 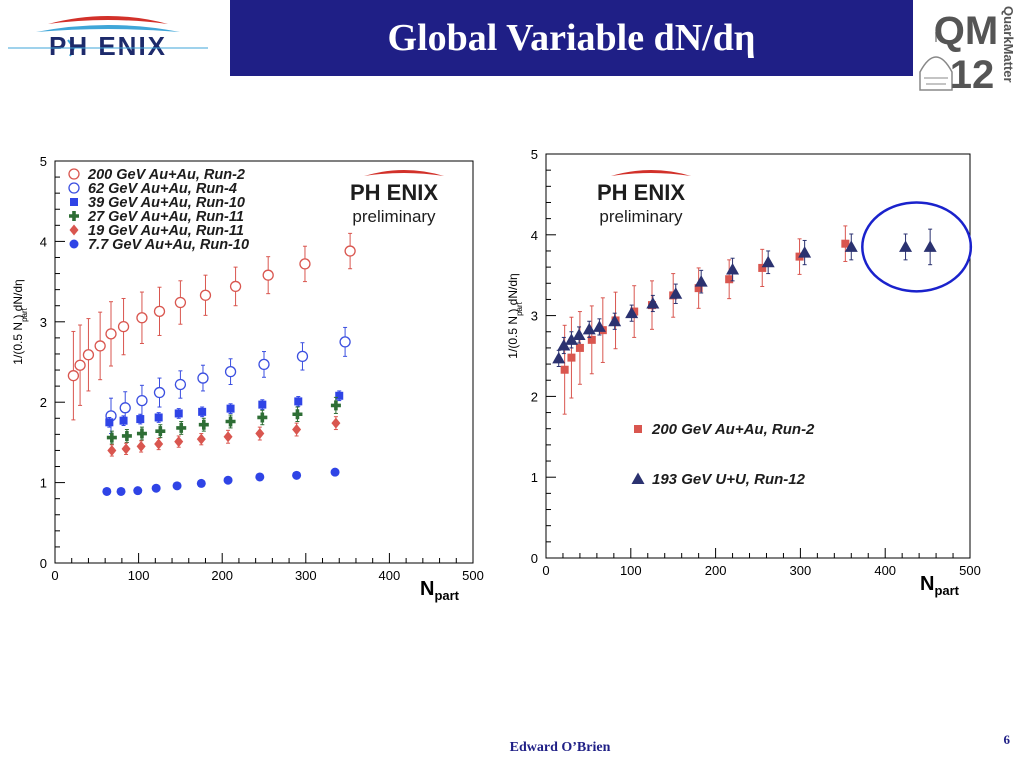 What do you see at coordinates (631, 570) in the screenshot?
I see `x-tick-label: 100` at bounding box center [631, 570].